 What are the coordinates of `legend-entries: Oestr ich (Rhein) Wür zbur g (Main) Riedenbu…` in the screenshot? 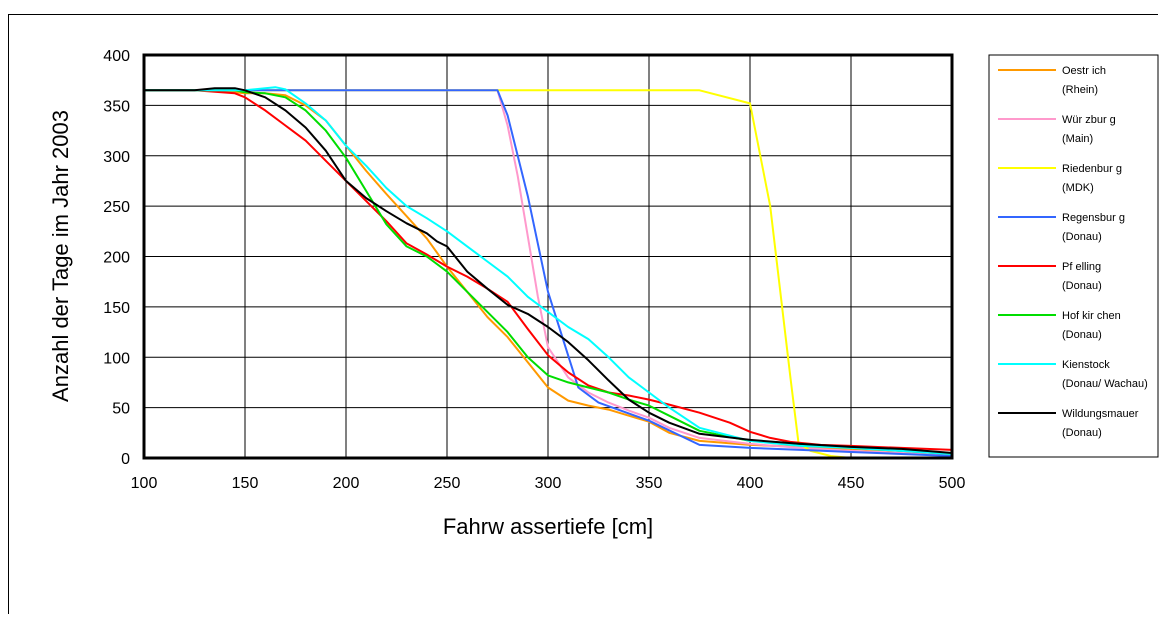 It's located at (1073, 252).